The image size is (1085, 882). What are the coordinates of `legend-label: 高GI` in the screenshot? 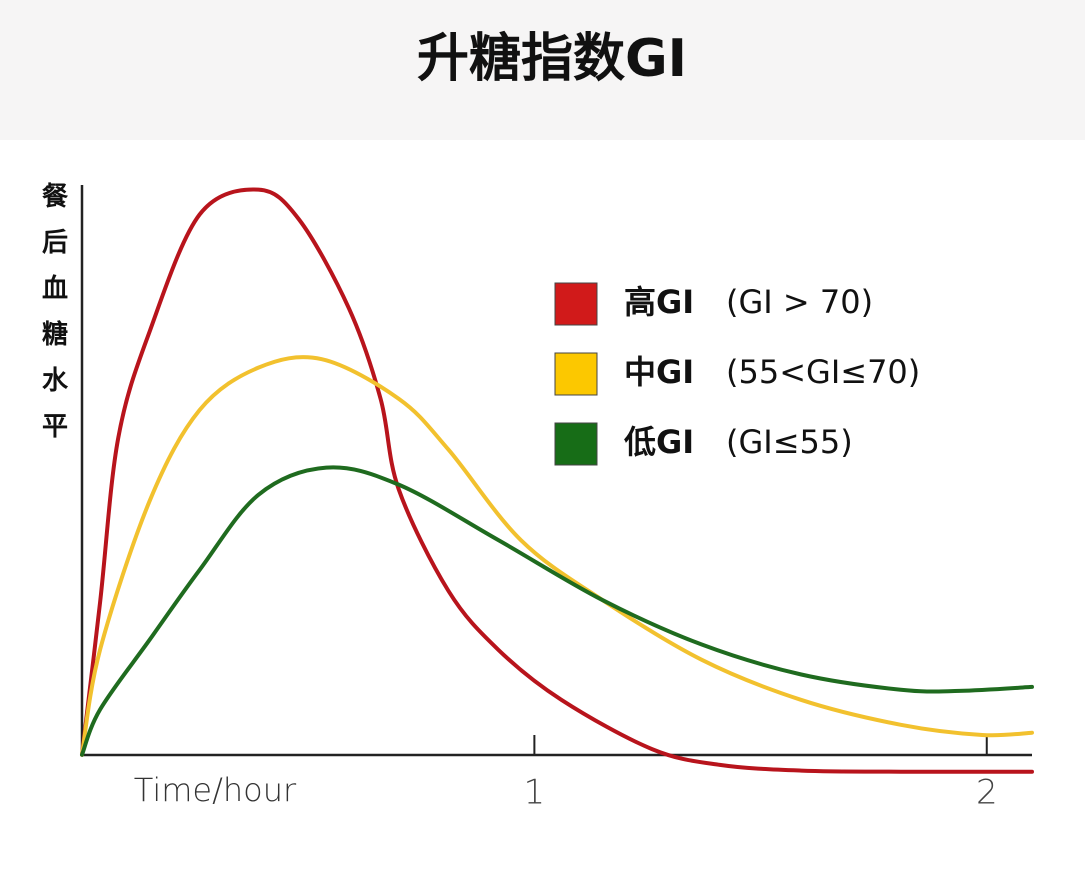 It's located at (659, 302).